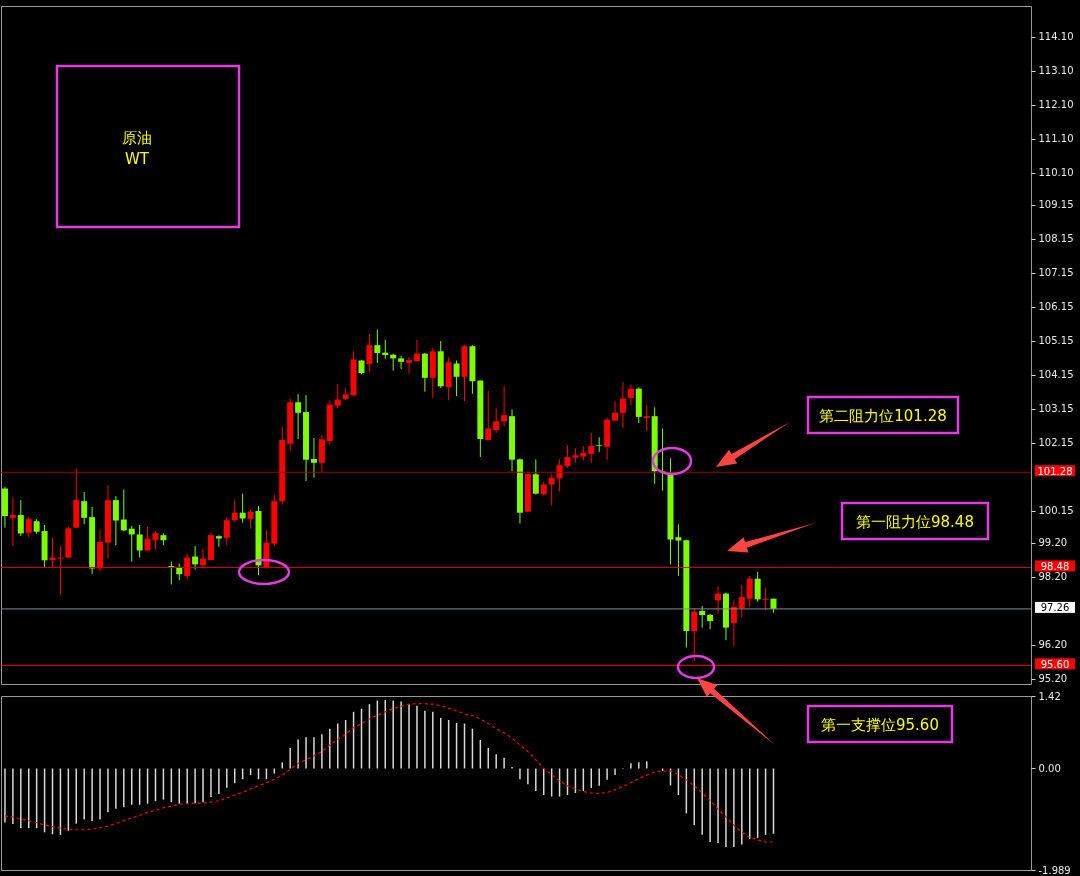 This screenshot has height=876, width=1080. What do you see at coordinates (1056, 205) in the screenshot?
I see `y-tick-label: 109.15` at bounding box center [1056, 205].